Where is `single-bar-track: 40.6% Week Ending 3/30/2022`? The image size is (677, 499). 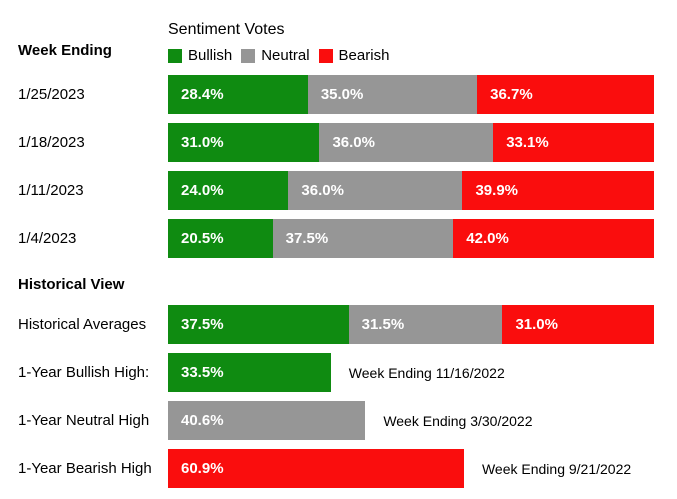 single-bar-track: 40.6% Week Ending 3/30/2022 is located at coordinates (411, 420).